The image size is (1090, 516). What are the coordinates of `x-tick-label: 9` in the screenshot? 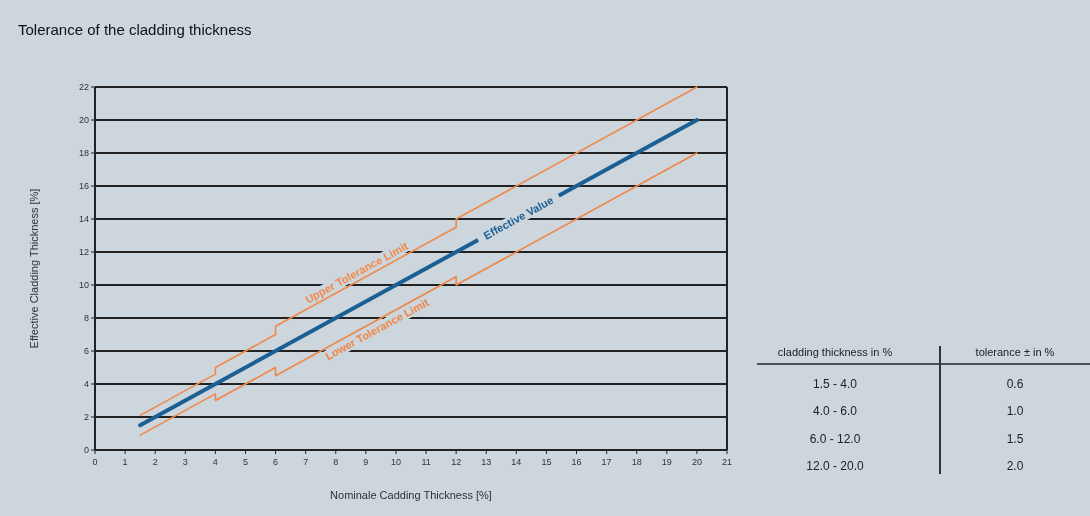 It's located at (366, 462).